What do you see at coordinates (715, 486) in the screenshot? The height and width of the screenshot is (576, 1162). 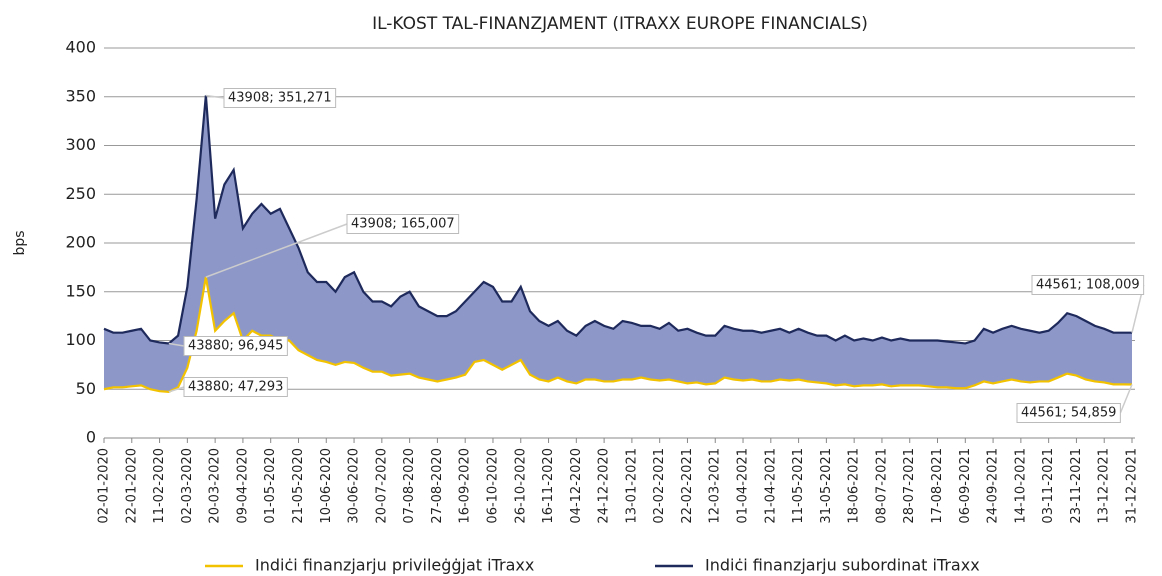 I see `x-tick-label: 12-03-2021` at bounding box center [715, 486].